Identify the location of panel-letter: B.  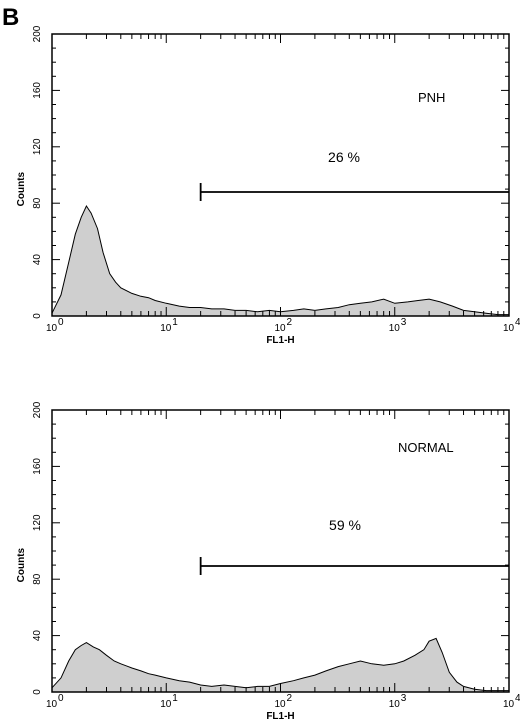
(10, 17).